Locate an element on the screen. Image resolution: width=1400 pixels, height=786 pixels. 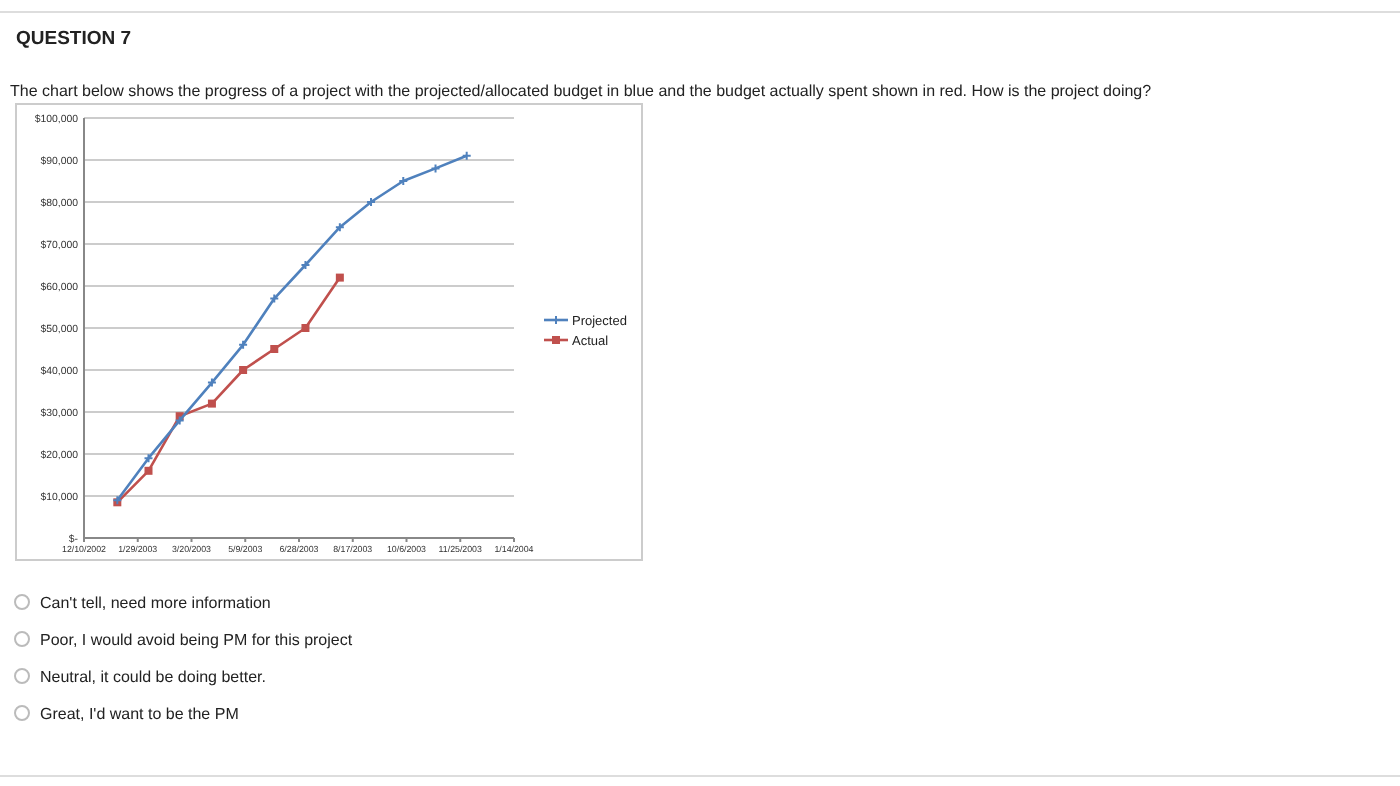
text: Can't tell, need more information is located at coordinates (155, 603).